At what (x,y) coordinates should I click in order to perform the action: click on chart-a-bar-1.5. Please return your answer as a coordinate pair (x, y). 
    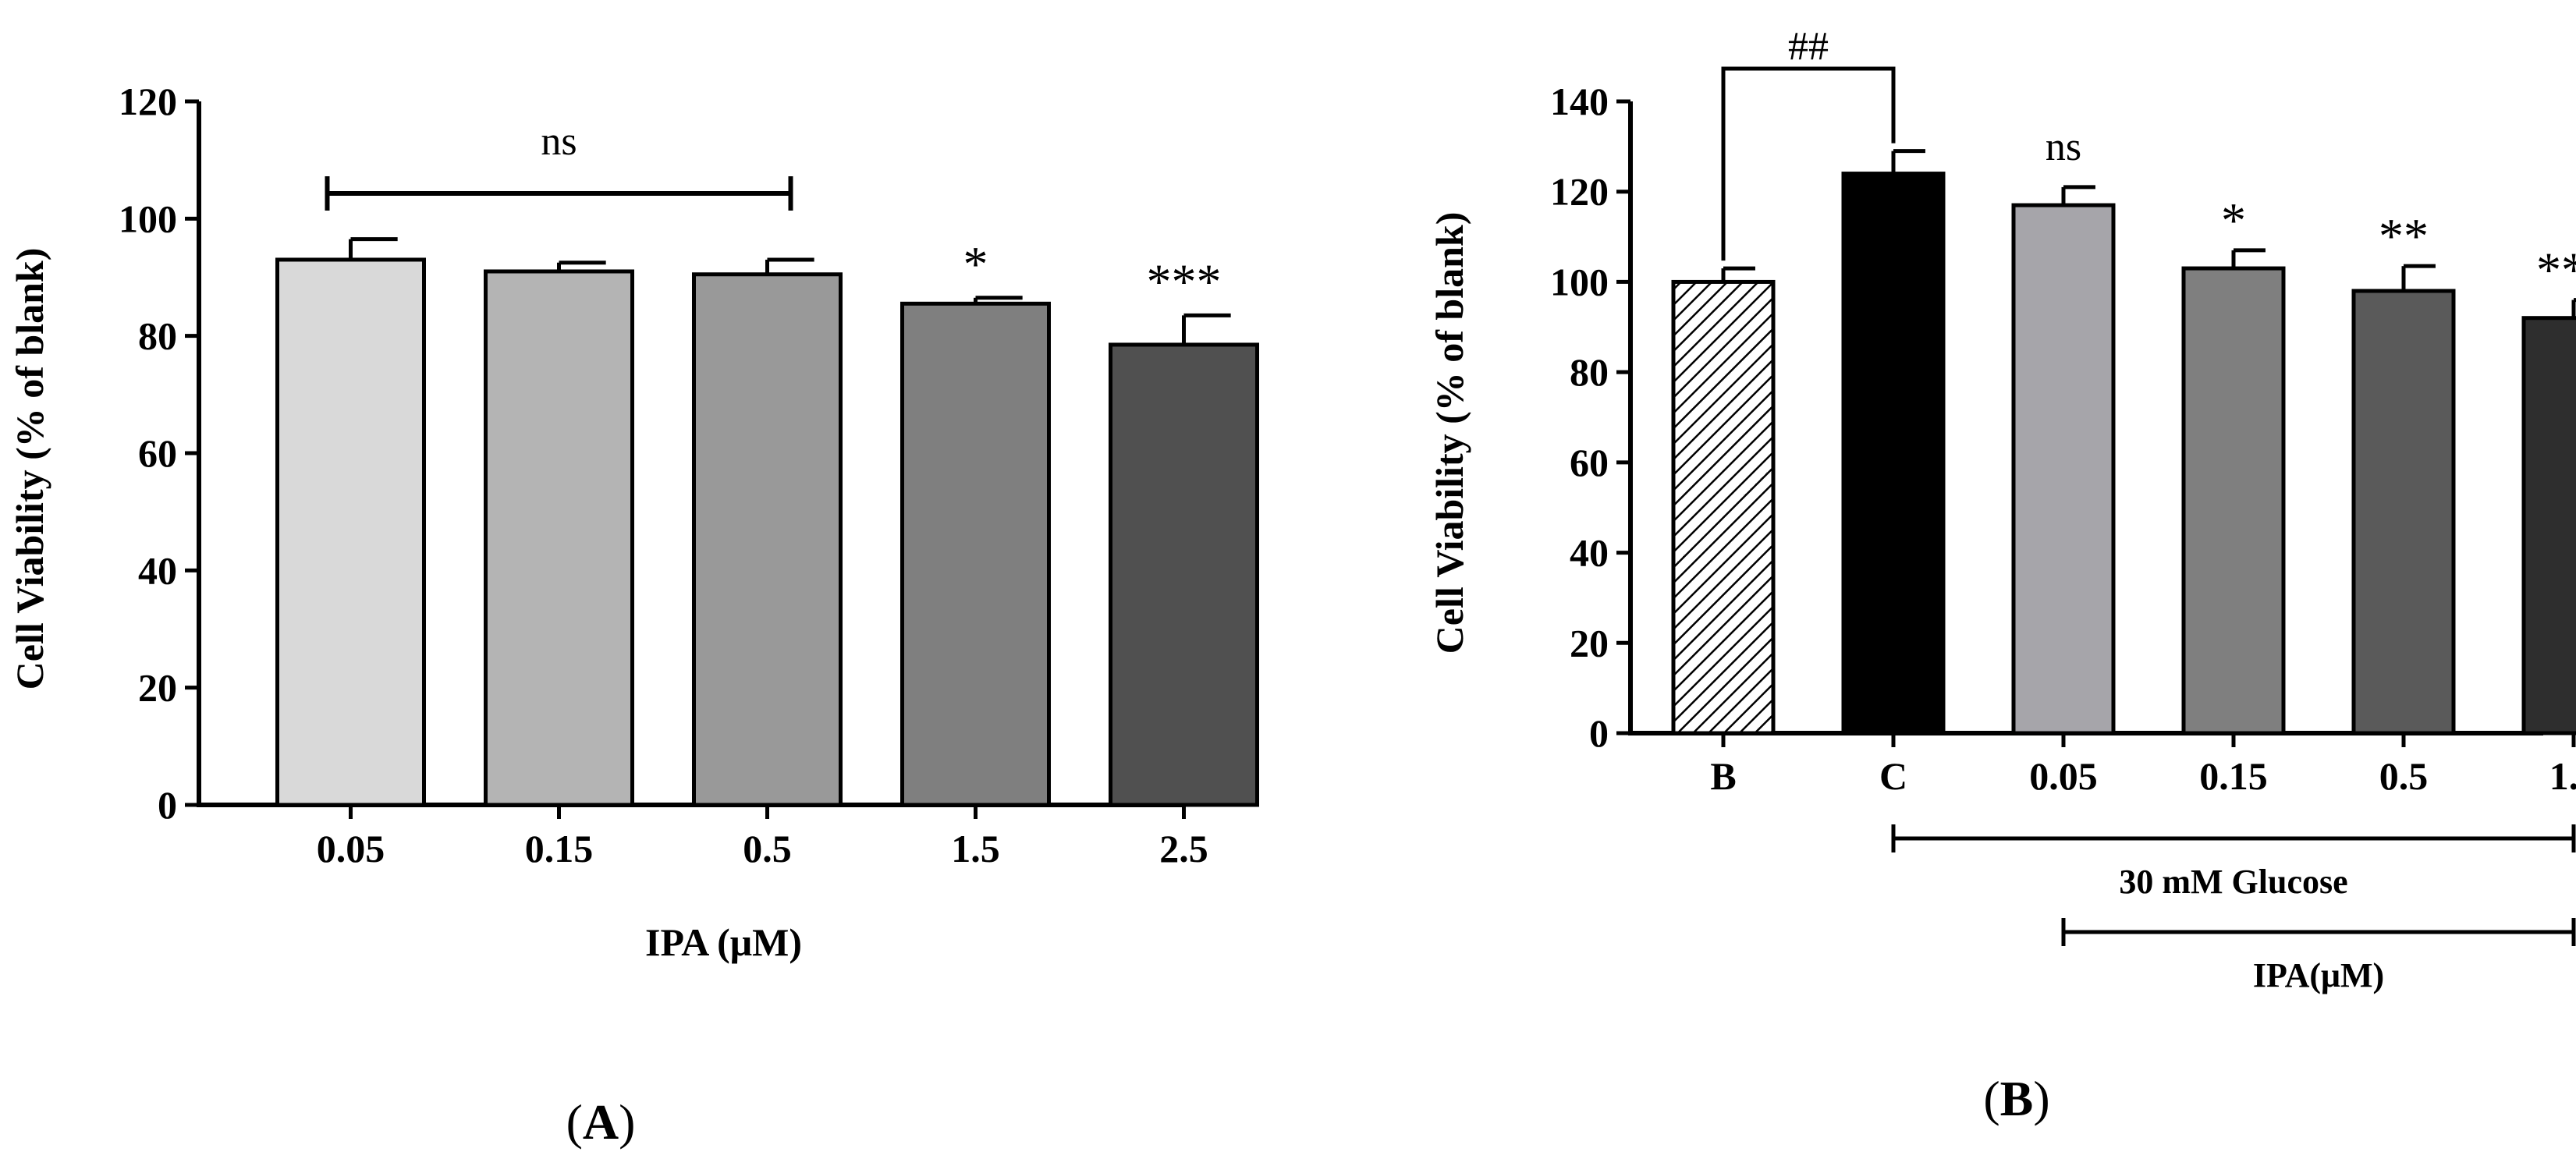
    Looking at the image, I should click on (975, 554).